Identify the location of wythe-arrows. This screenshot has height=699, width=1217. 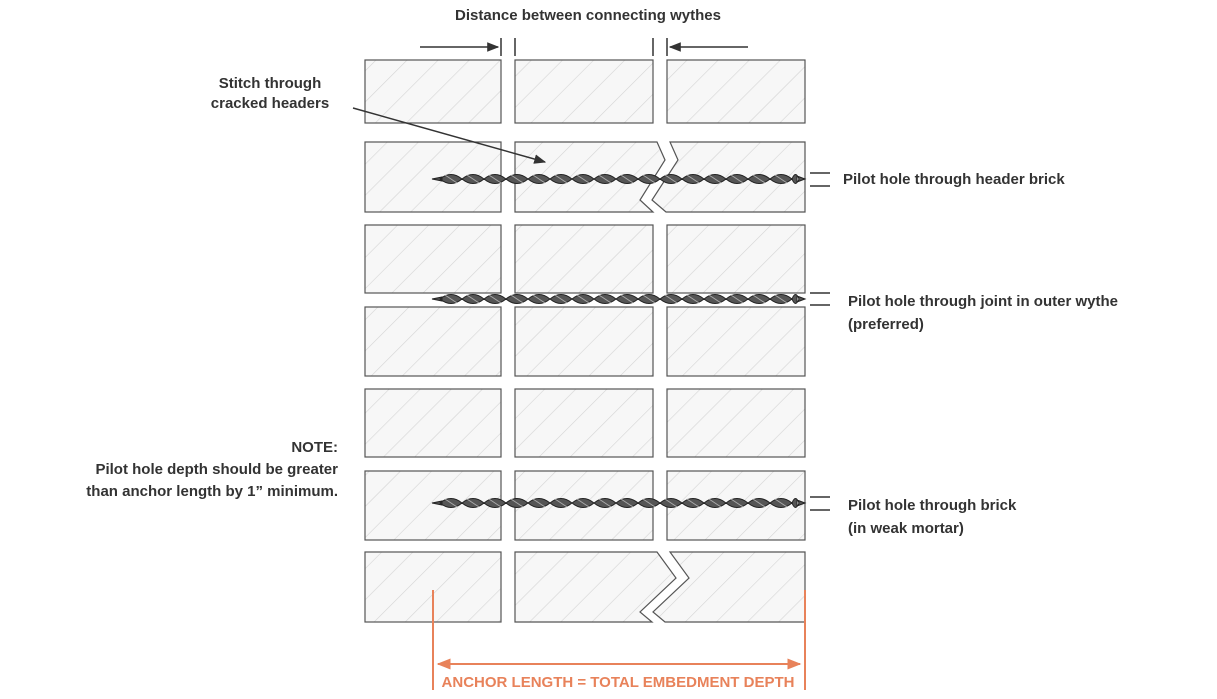
(584, 47).